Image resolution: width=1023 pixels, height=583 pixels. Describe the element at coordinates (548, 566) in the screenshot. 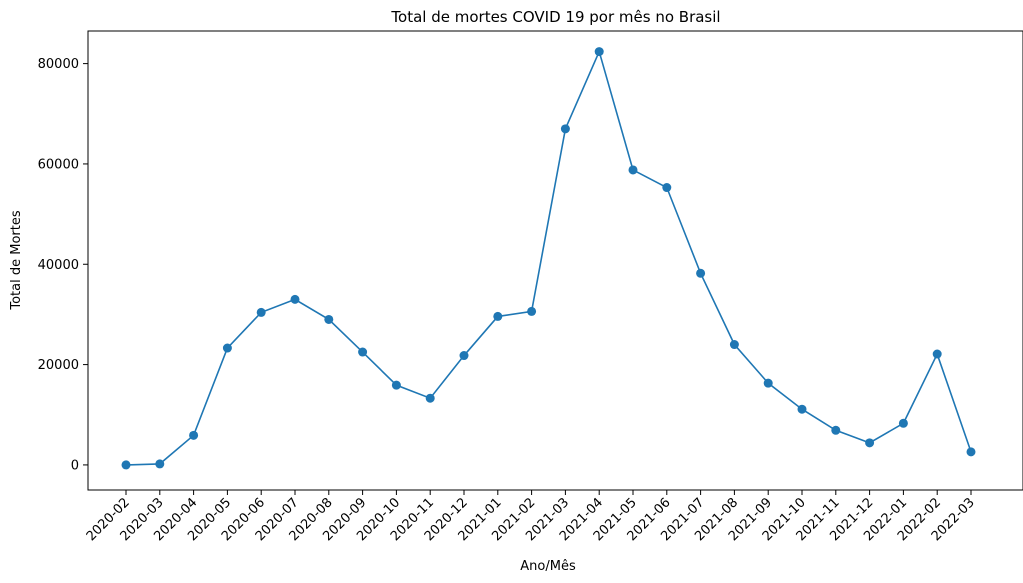

I see `x-axis-label: Ano/Mês` at that location.